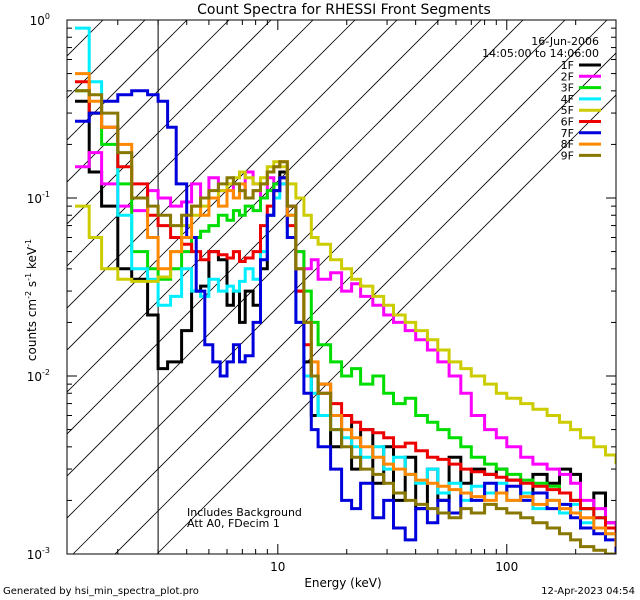 The width and height of the screenshot is (640, 600). I want to click on x-tick-label: 100, so click(506, 567).